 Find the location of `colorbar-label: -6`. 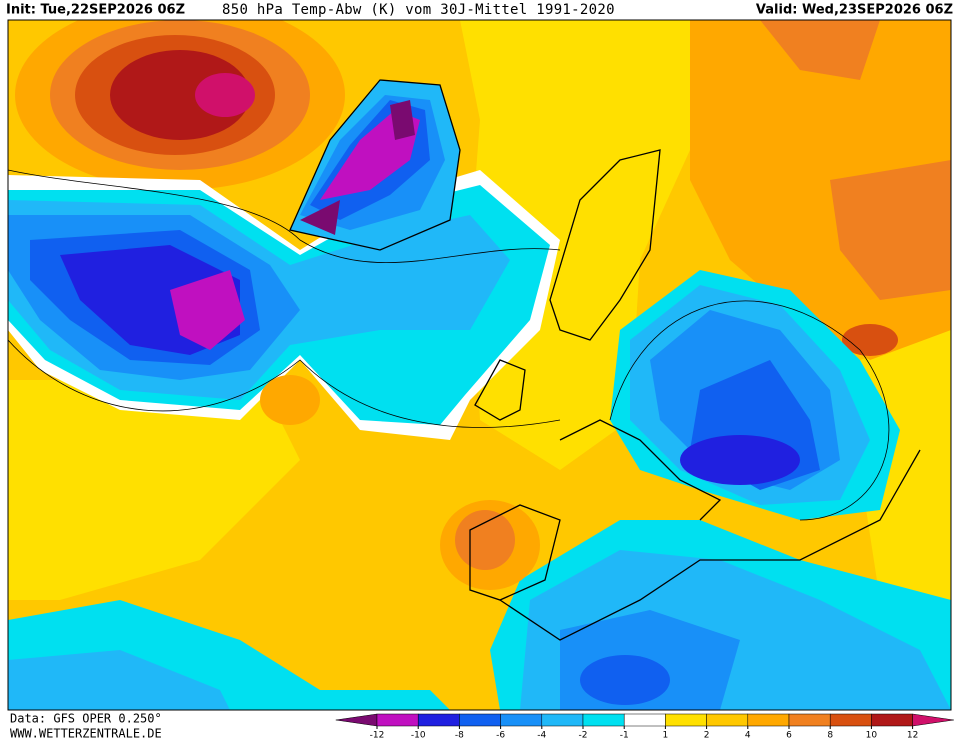

colorbar-label: -6 is located at coordinates (500, 736).